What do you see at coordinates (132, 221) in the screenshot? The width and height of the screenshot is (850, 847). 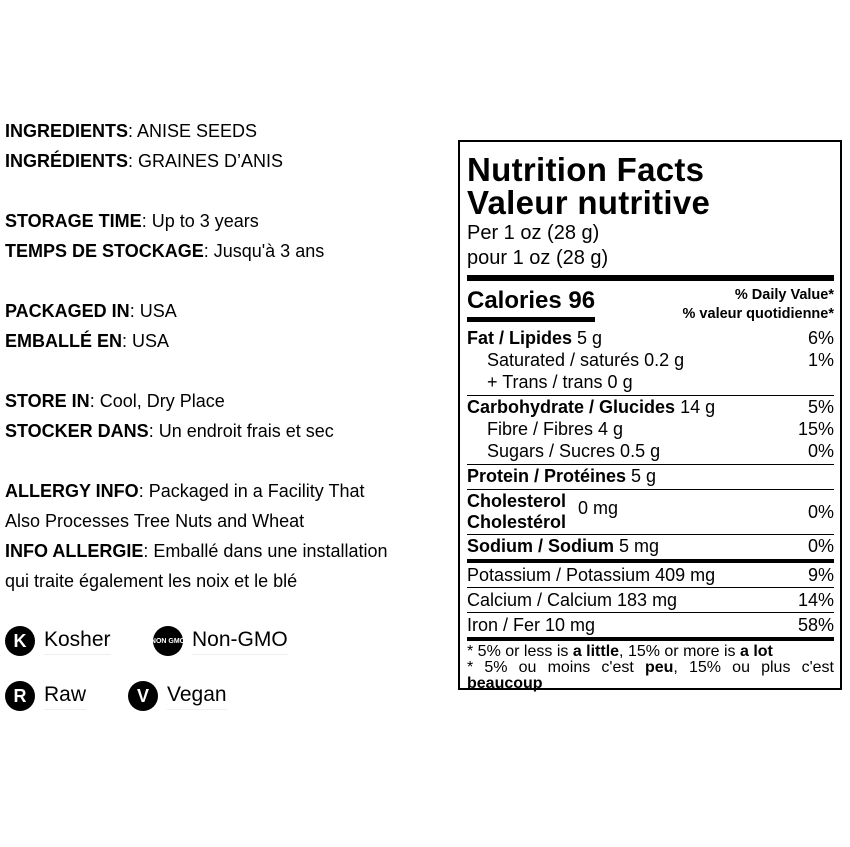 I see `storage-time-en: STORAGE TIME: Up to 3 years` at bounding box center [132, 221].